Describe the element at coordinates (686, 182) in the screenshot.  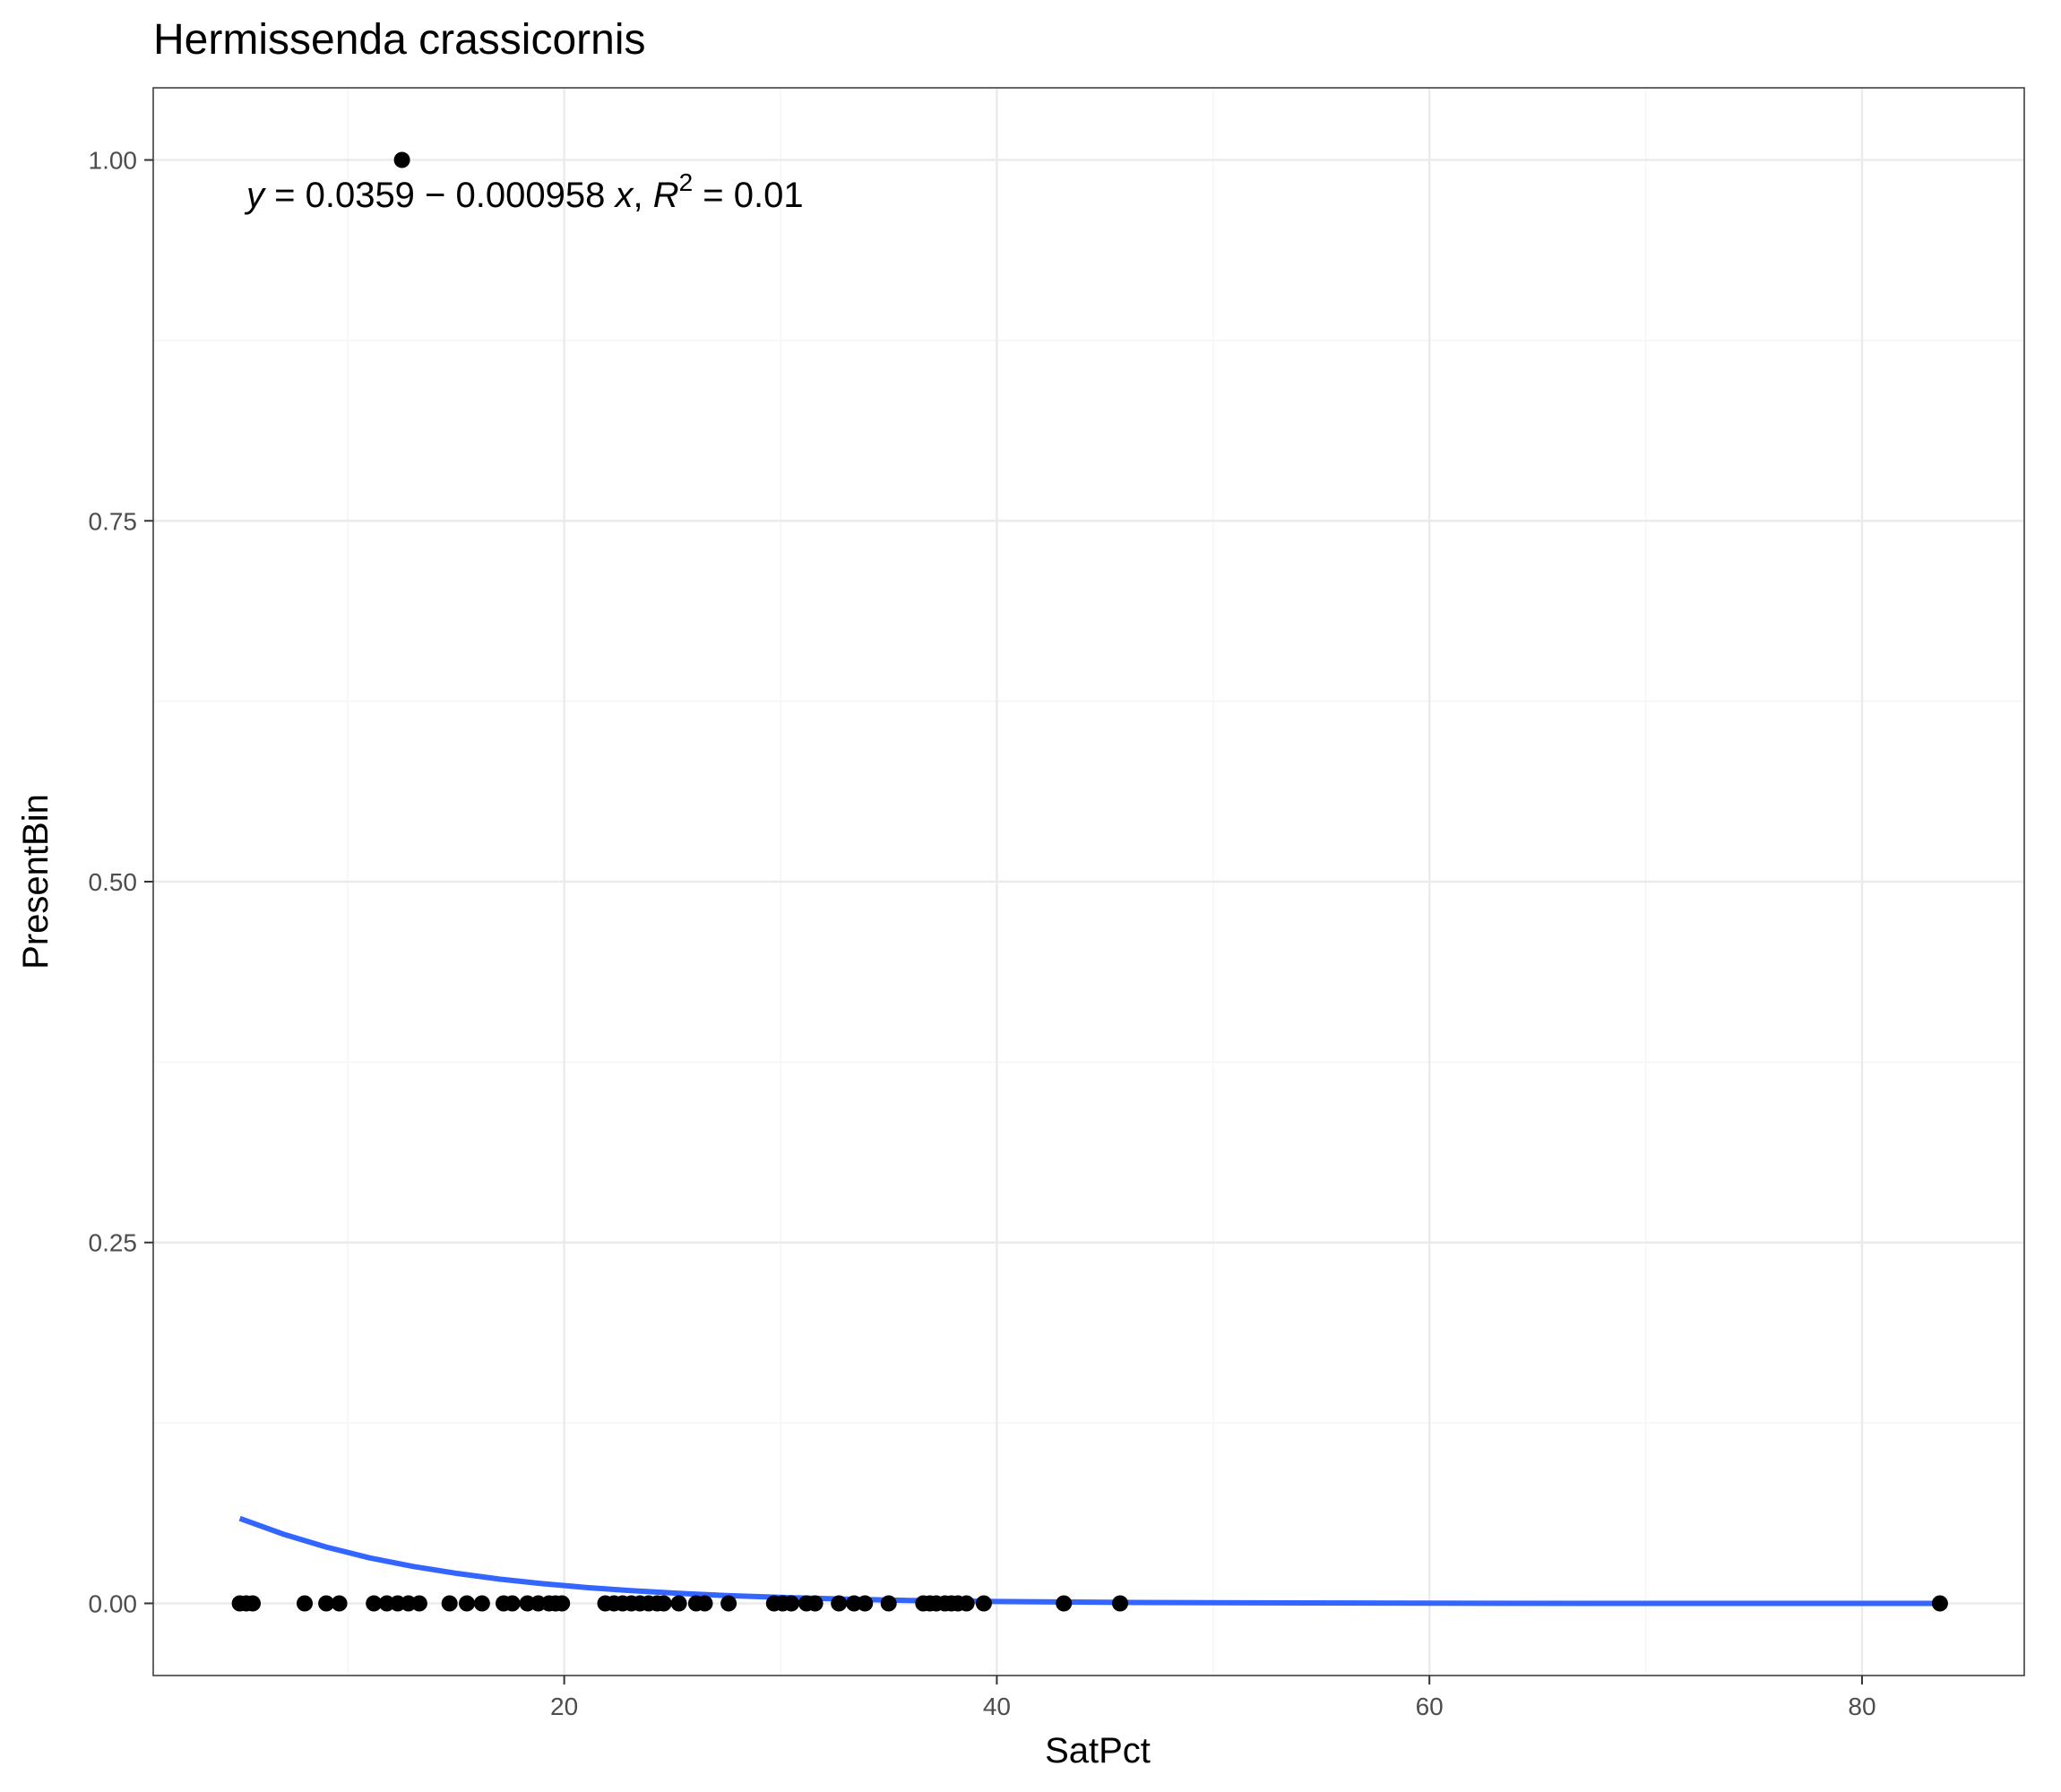
I see `eq-r-exponent: 2` at that location.